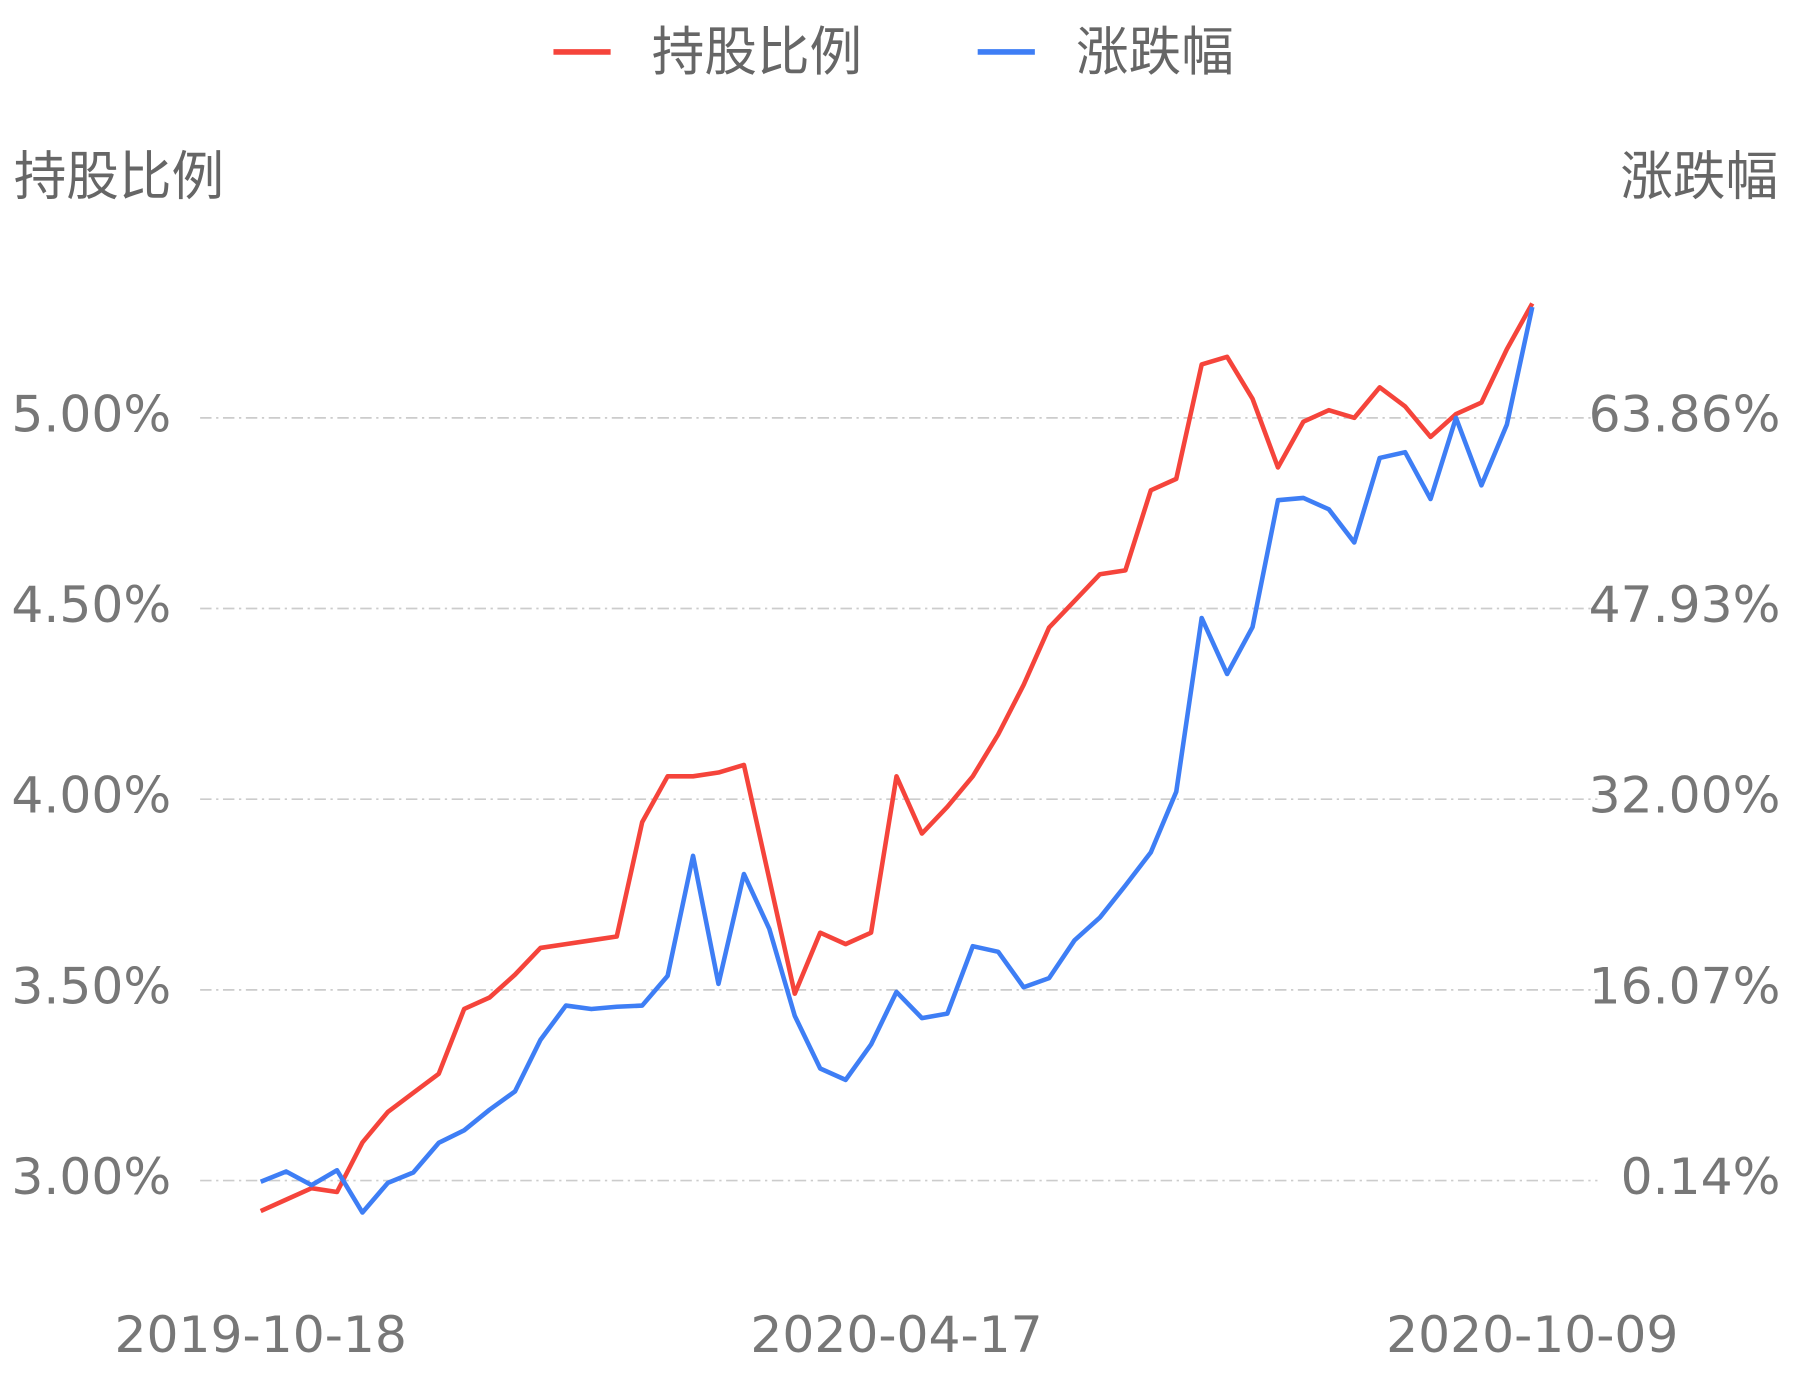  What do you see at coordinates (1532, 1334) in the screenshot?
I see `x-tick-label: 2020-10-09` at bounding box center [1532, 1334].